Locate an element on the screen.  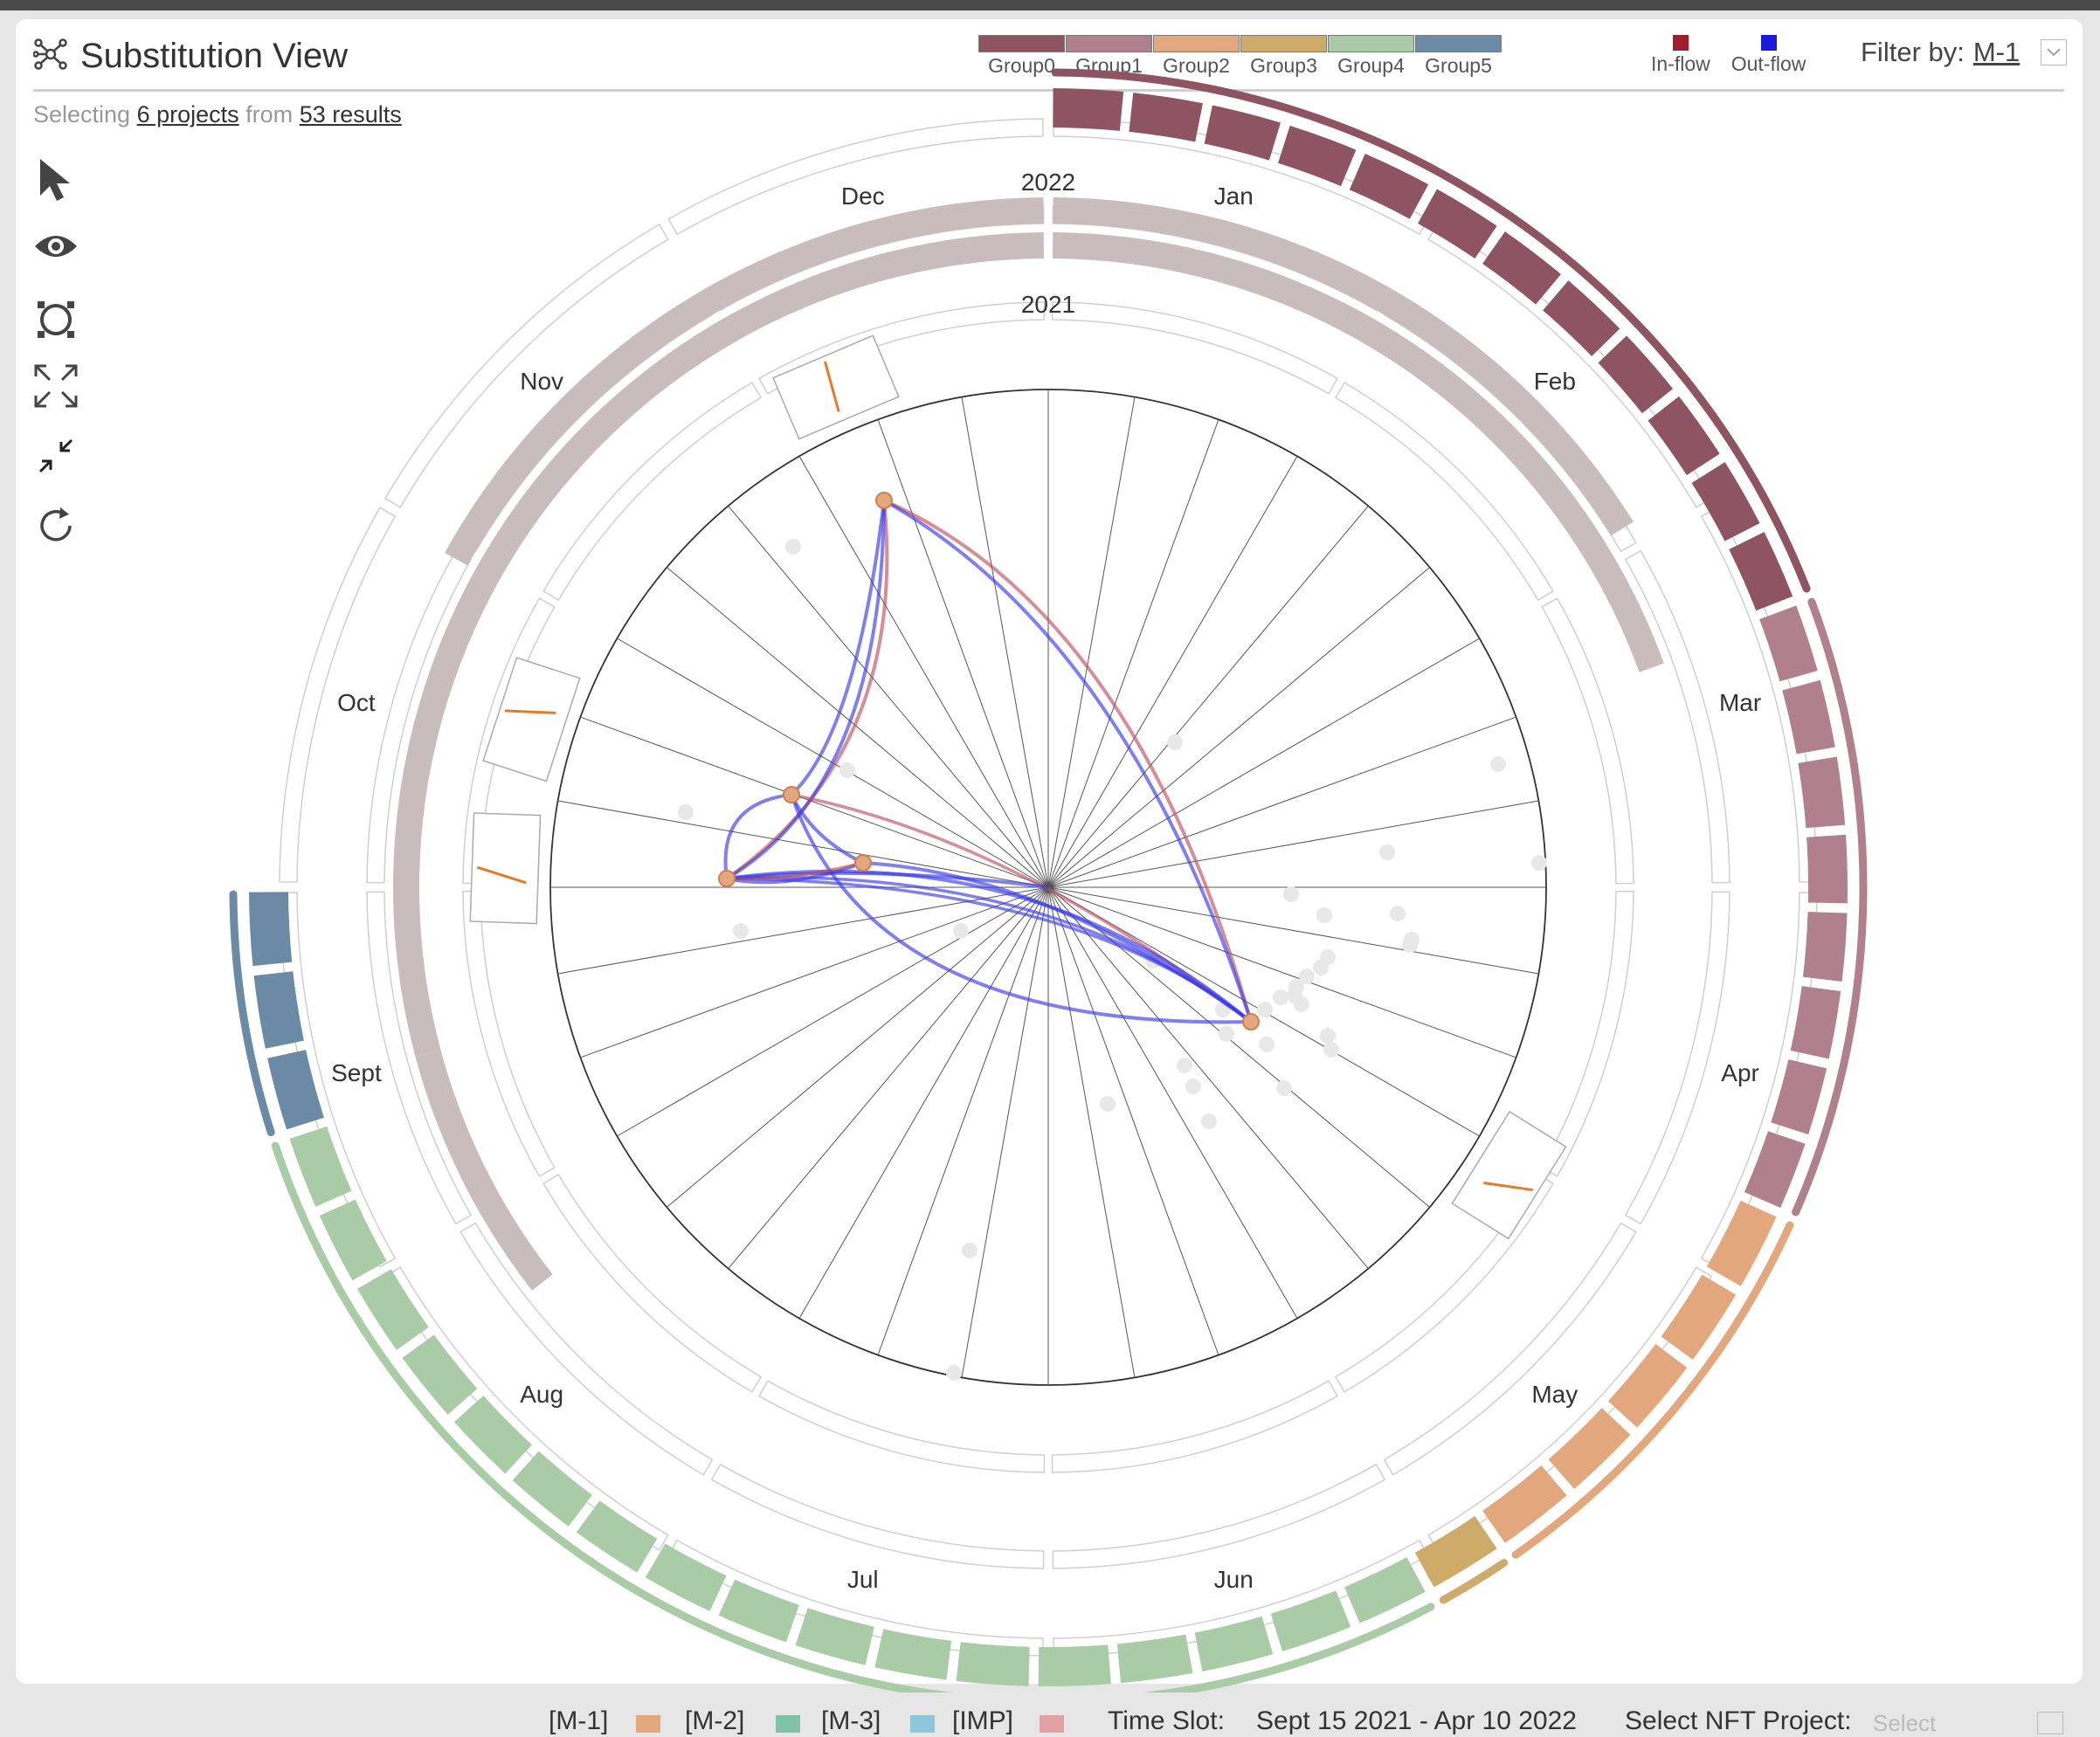
project-dropdown-button is located at coordinates (2050, 1723).